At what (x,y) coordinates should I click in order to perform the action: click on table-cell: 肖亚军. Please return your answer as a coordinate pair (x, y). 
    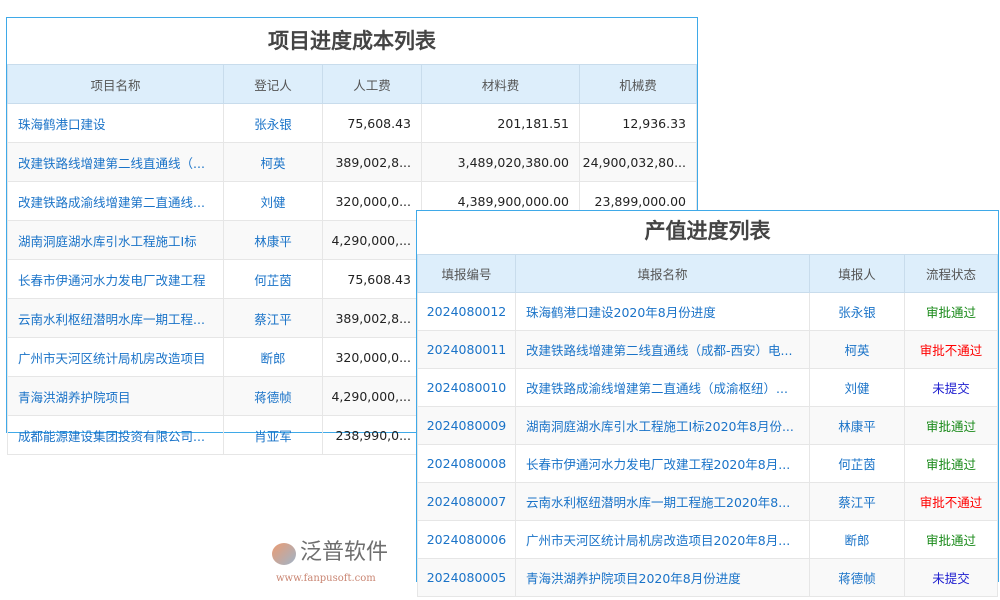
    Looking at the image, I should click on (273, 435).